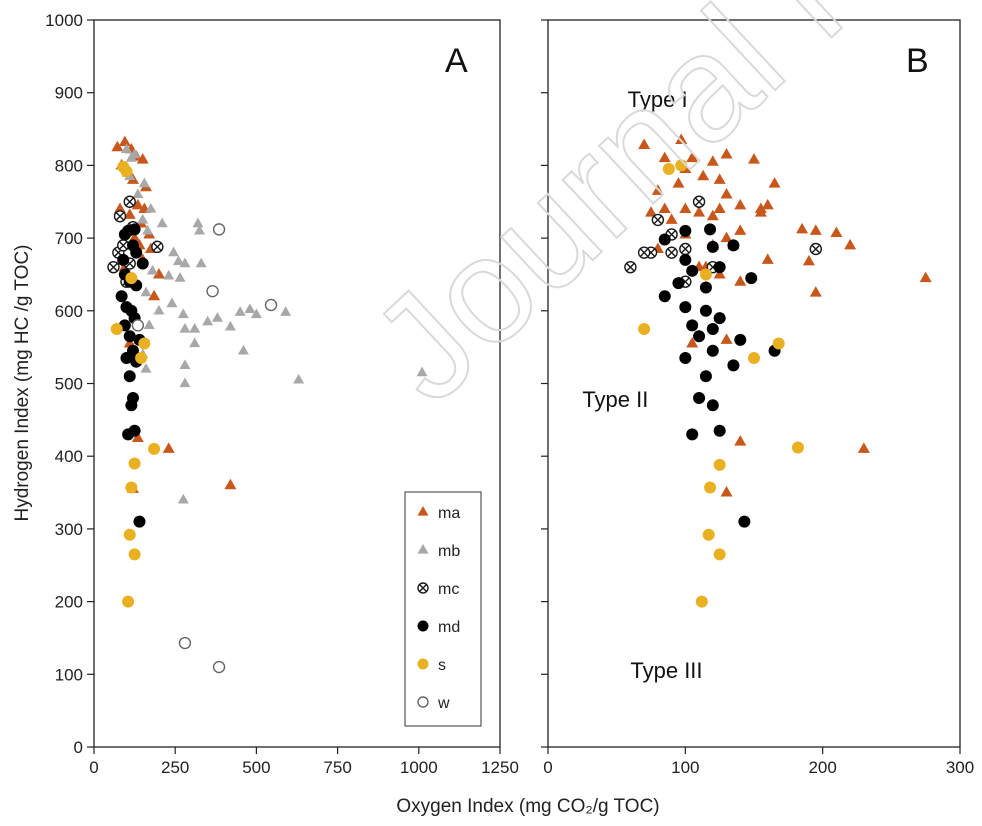  What do you see at coordinates (69, 602) in the screenshot?
I see `y-tick-label: 200` at bounding box center [69, 602].